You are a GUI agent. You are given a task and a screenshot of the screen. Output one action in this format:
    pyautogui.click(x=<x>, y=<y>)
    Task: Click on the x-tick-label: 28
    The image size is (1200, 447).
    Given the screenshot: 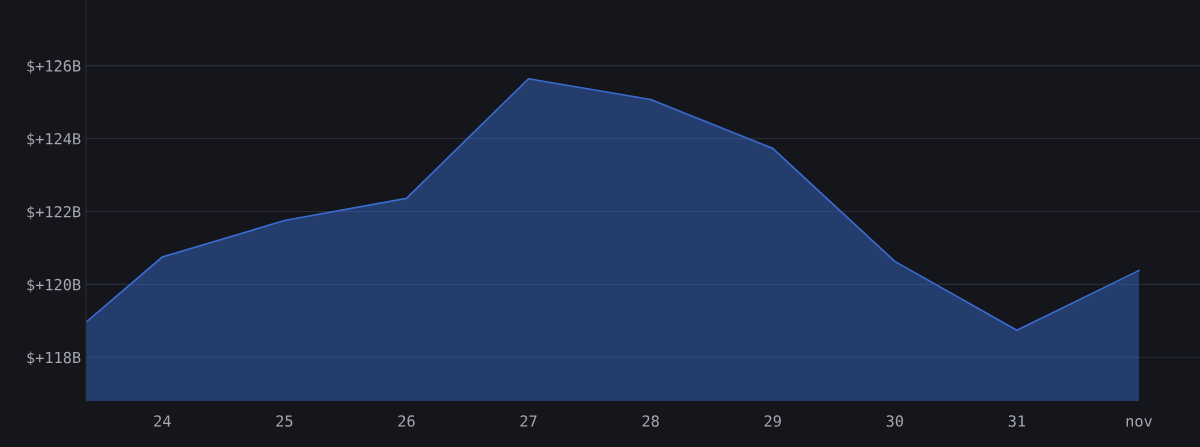 What is the action you would take?
    pyautogui.click(x=650, y=421)
    